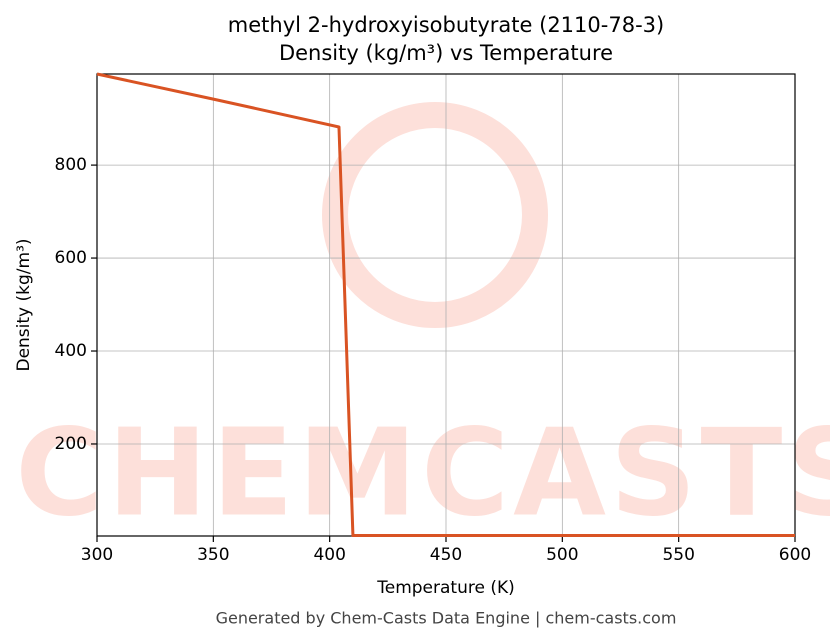 The height and width of the screenshot is (644, 830). Describe the element at coordinates (71, 165) in the screenshot. I see `y-tick-label: 800` at that location.